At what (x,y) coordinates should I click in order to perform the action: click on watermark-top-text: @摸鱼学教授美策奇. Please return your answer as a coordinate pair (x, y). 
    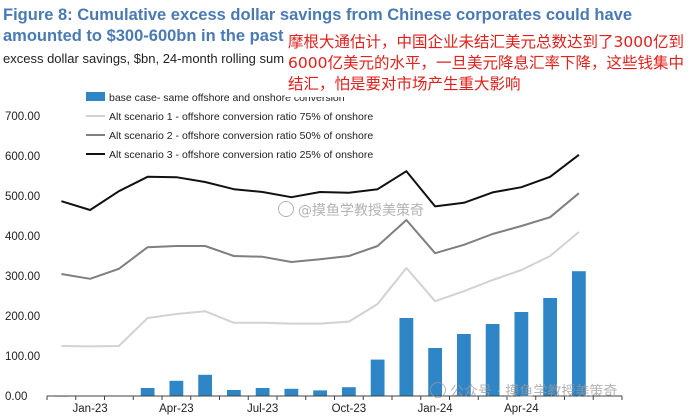
    Looking at the image, I should click on (361, 211).